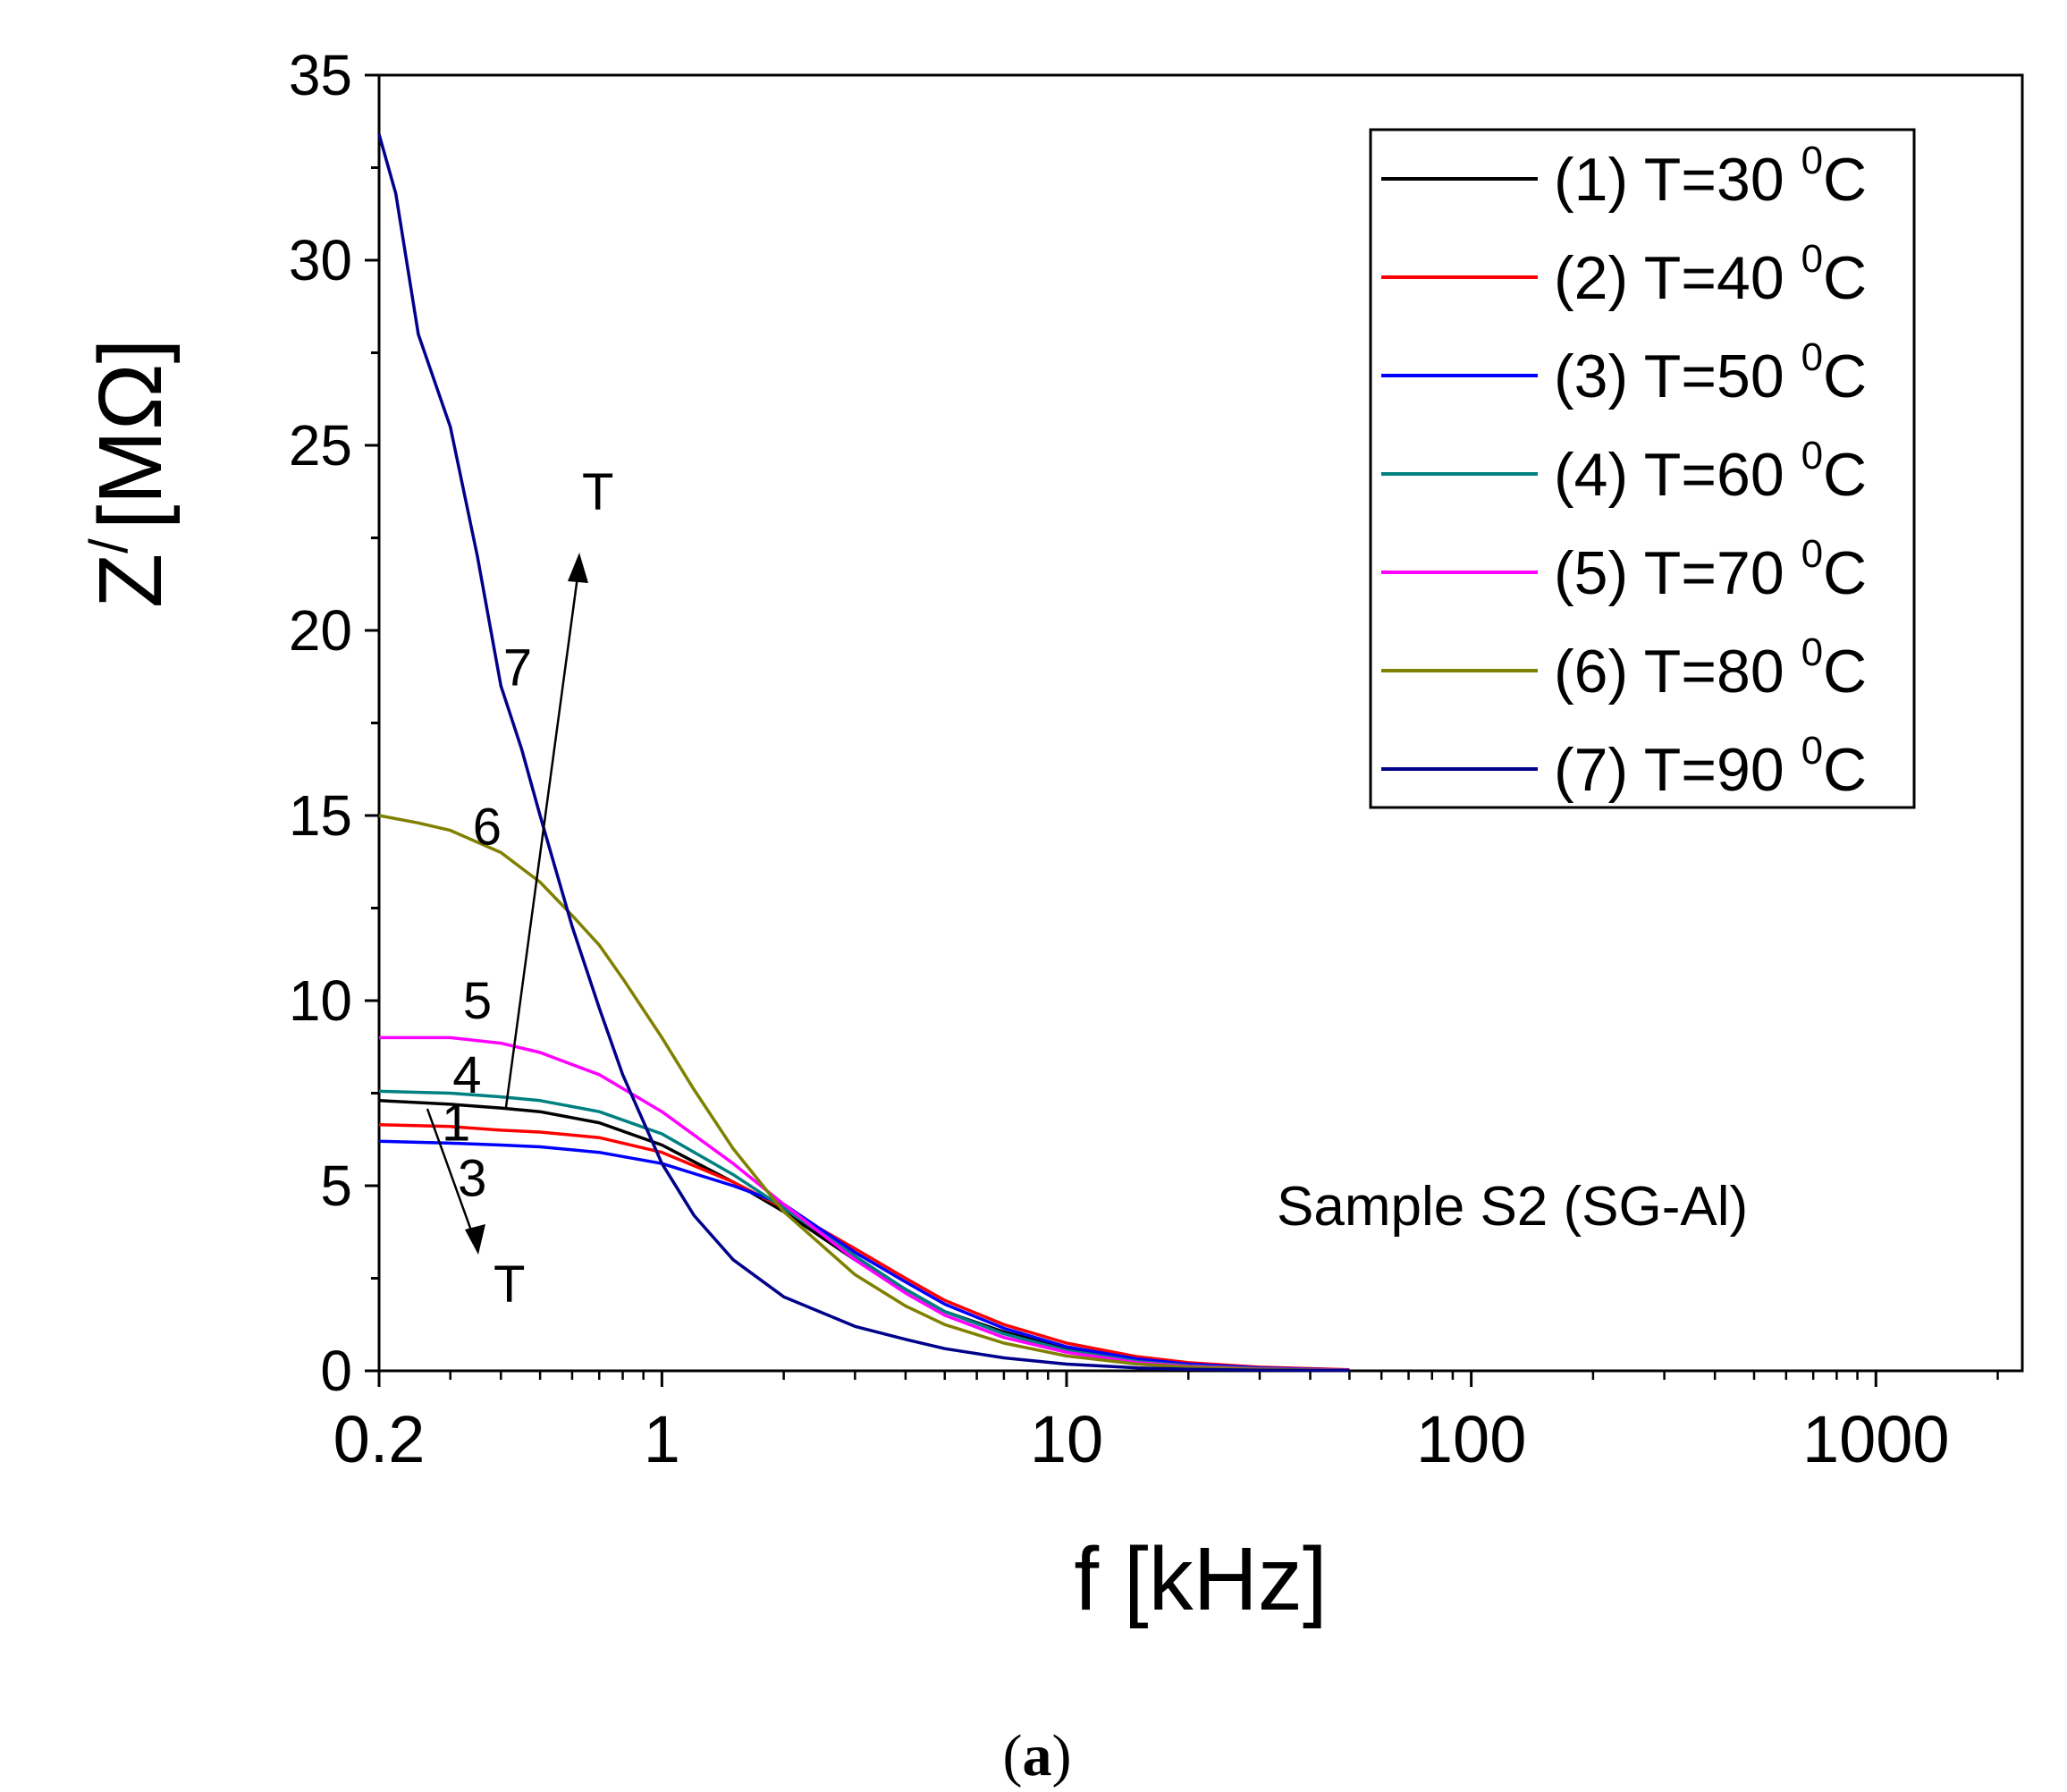  What do you see at coordinates (466, 1075) in the screenshot?
I see `curve-label-4: 4` at bounding box center [466, 1075].